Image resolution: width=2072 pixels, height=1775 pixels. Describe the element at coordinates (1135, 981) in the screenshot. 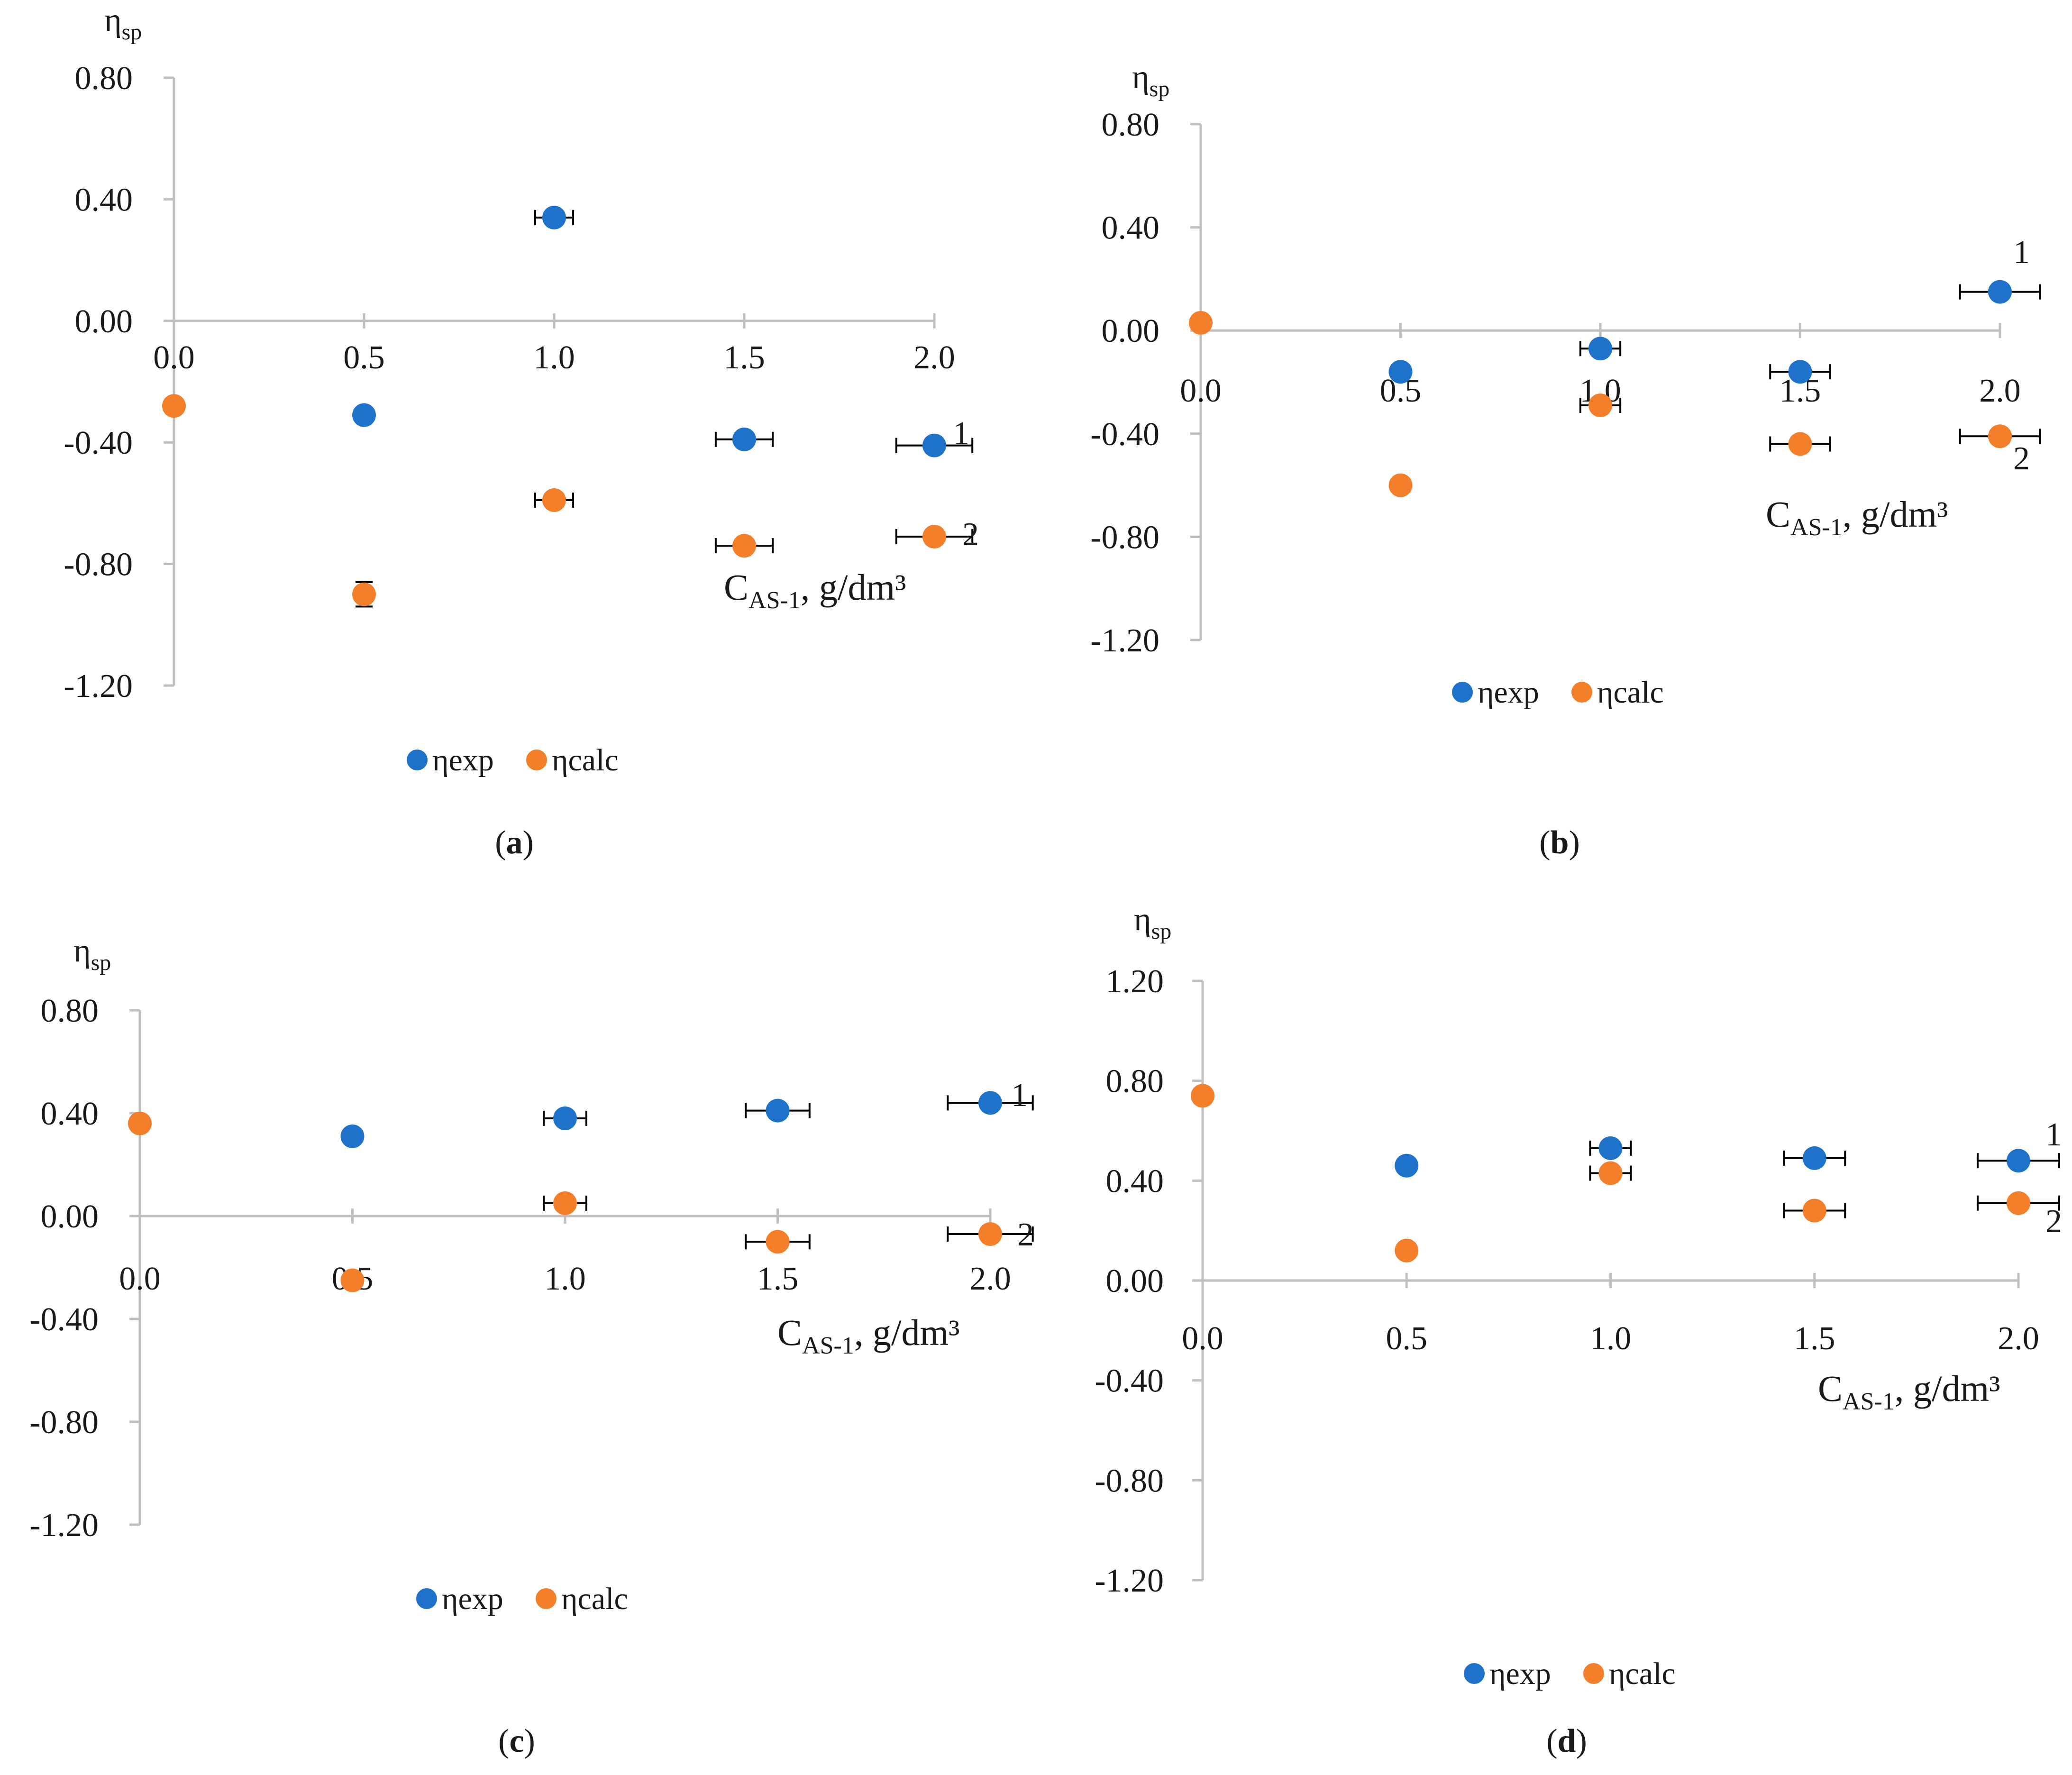

I see `y-tick-label: 1.20` at that location.